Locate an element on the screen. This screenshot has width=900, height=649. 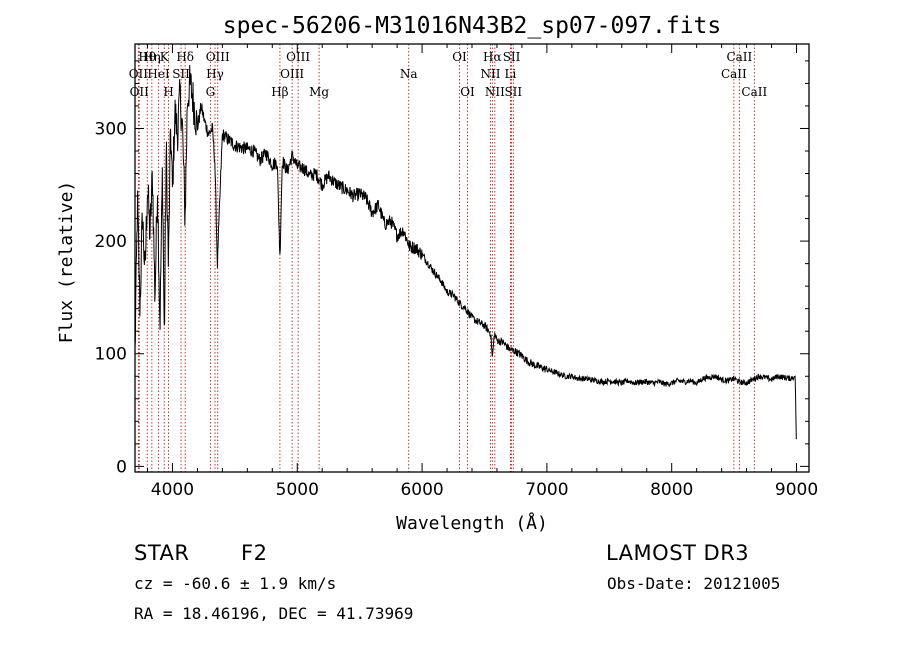
y-axis-label: Flux (relative) is located at coordinates (66, 262).